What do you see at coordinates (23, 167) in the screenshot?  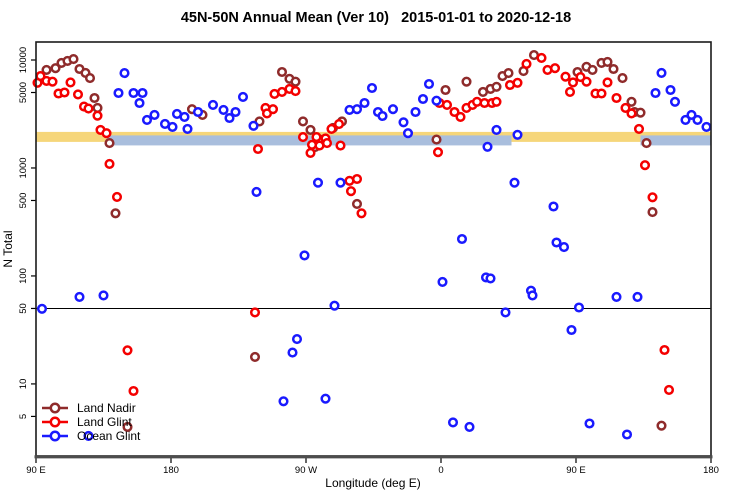 I see `y-tick-label: 1000` at bounding box center [23, 167].